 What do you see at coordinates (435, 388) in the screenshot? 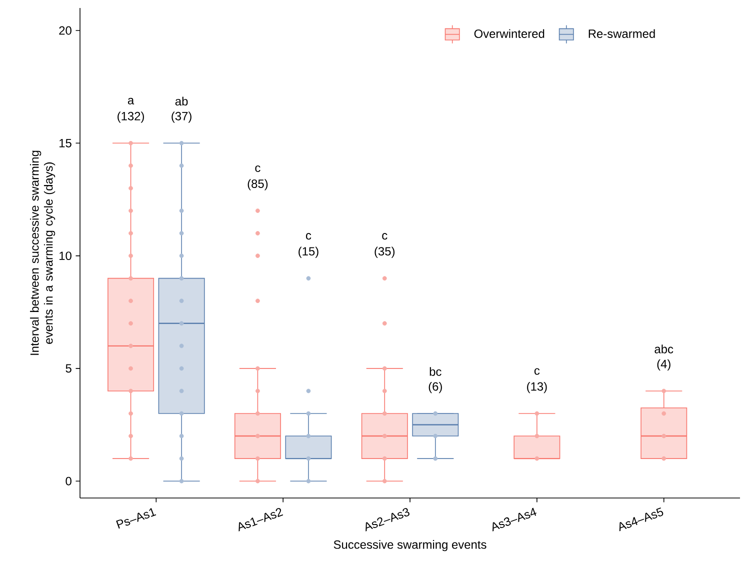
I see `annotation: (6)` at bounding box center [435, 388].